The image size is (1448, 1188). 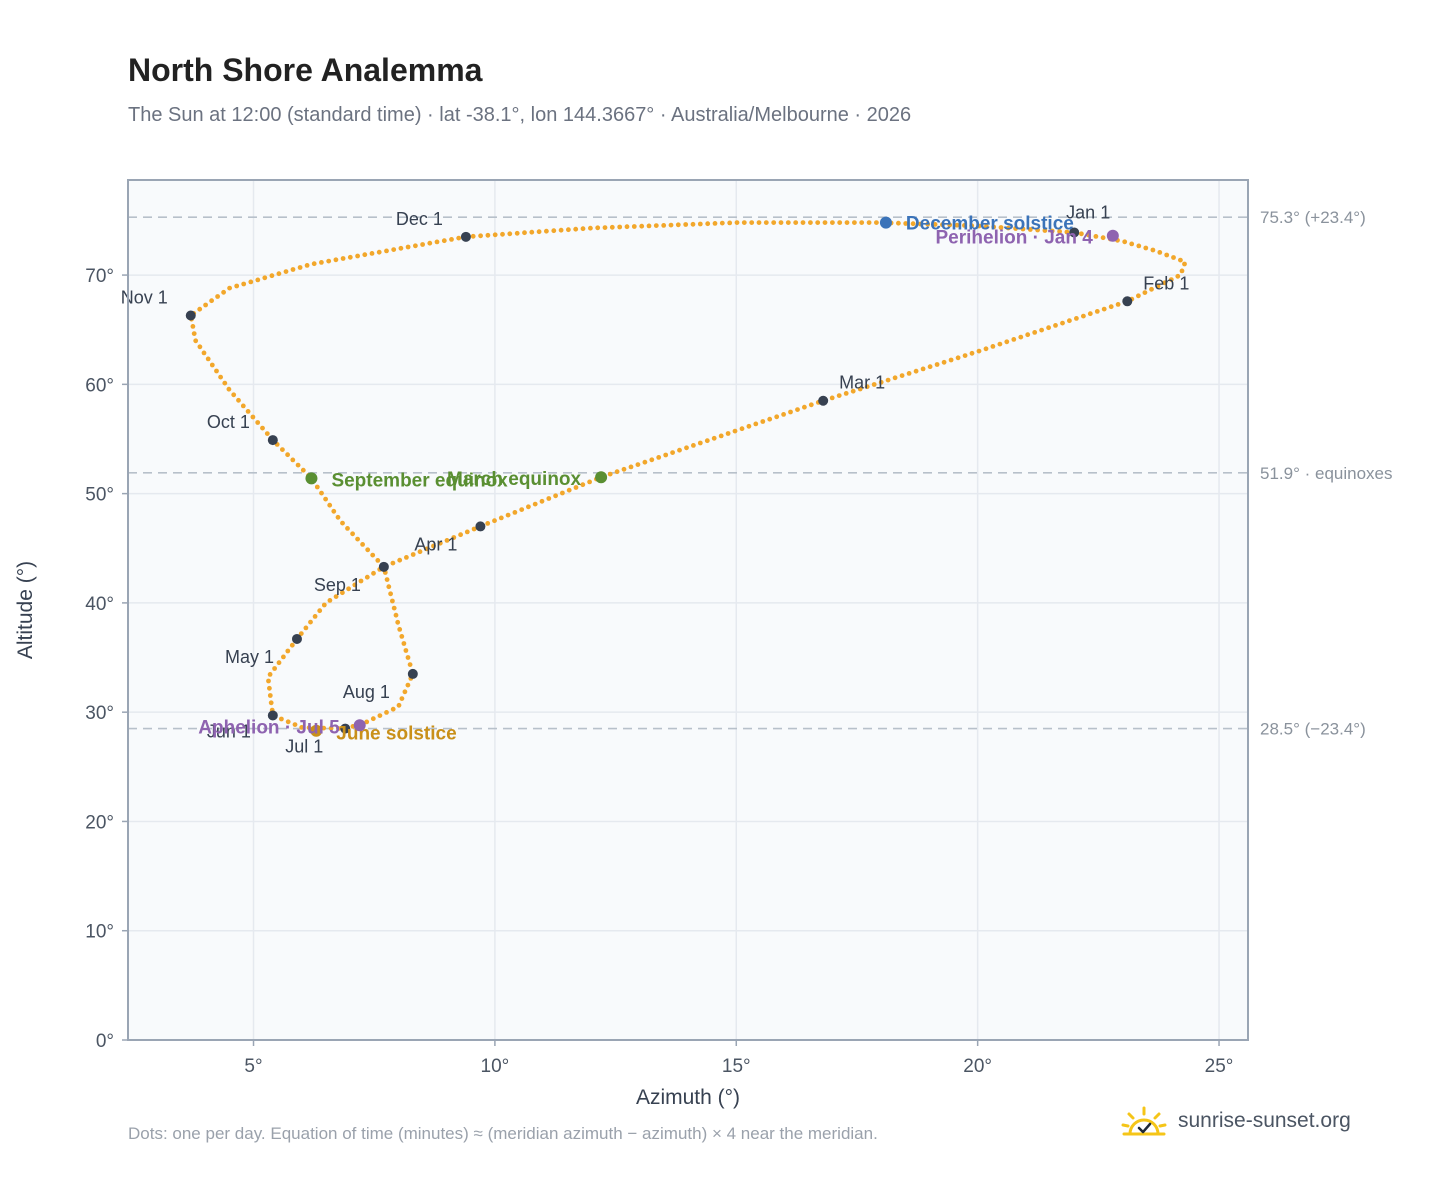 What do you see at coordinates (105, 1041) in the screenshot?
I see `y-tick-label: 0°` at bounding box center [105, 1041].